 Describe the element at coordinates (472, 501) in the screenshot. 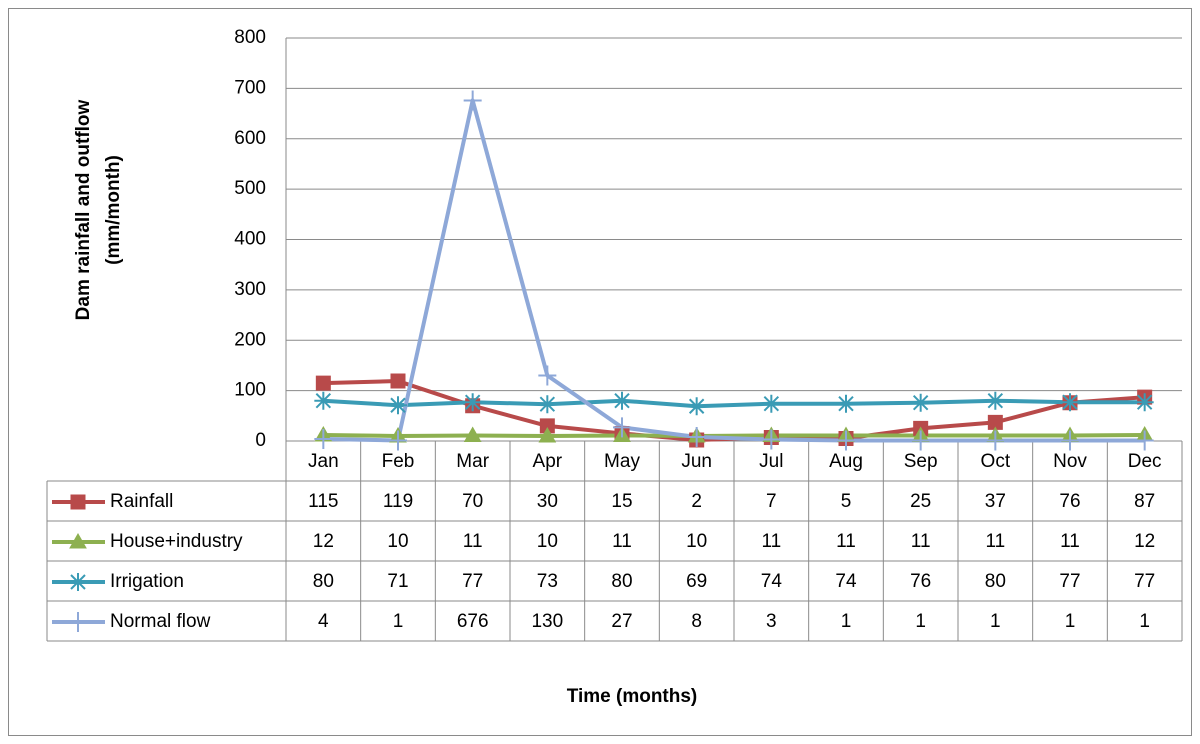

I see `table-cell: 70` at that location.